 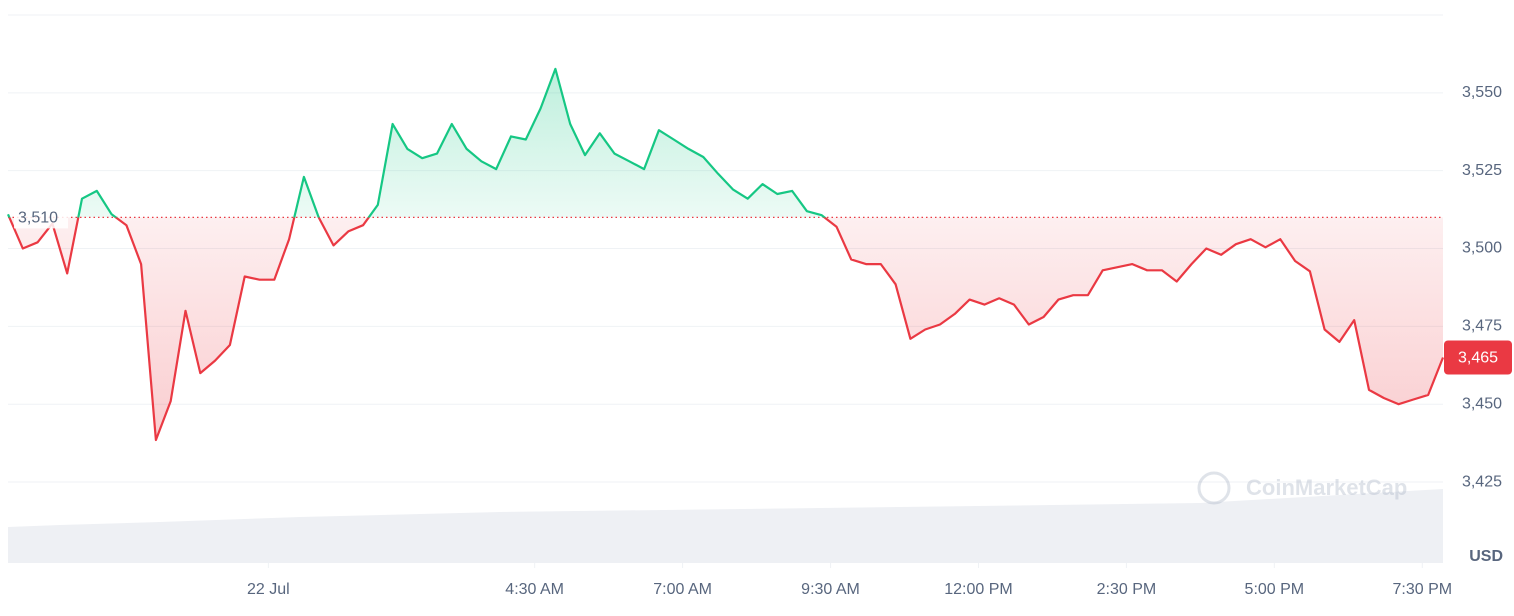 I want to click on x-tick-label: 12:00 PM, so click(x=978, y=589).